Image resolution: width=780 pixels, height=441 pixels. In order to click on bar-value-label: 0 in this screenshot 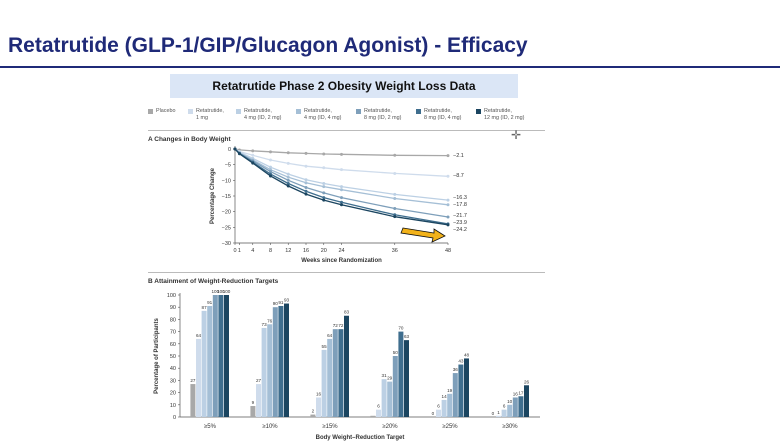, I will do `click(433, 413)`.